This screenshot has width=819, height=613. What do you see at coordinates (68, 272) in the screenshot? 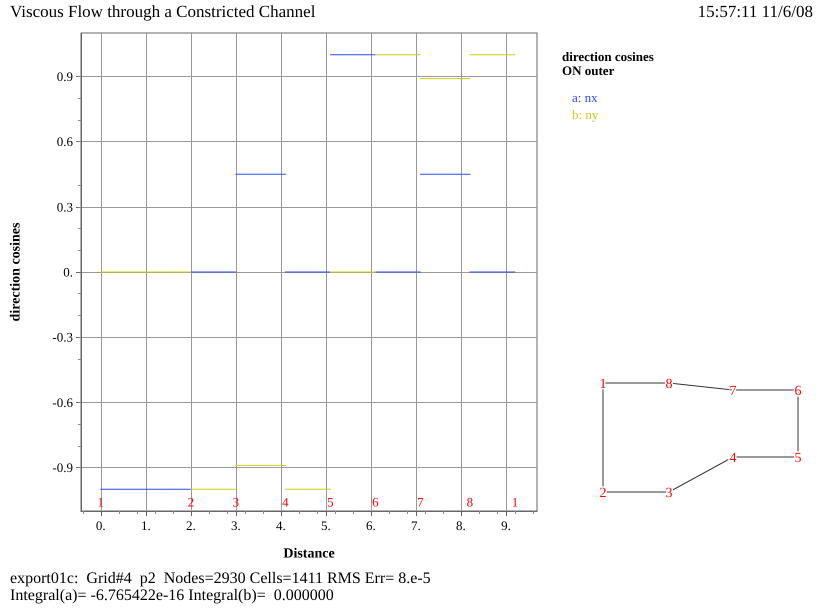
I see `y-tick-label: 0.` at bounding box center [68, 272].